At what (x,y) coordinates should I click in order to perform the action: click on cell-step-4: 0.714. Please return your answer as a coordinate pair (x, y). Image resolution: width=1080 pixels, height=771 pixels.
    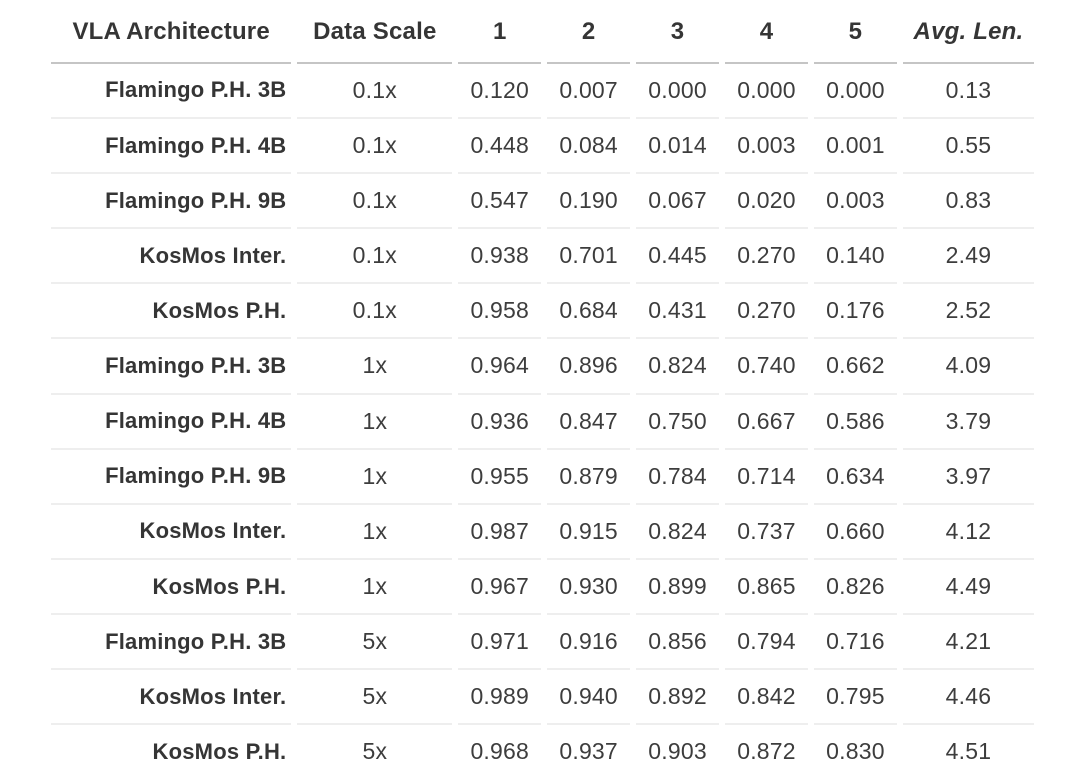
    Looking at the image, I should click on (766, 477).